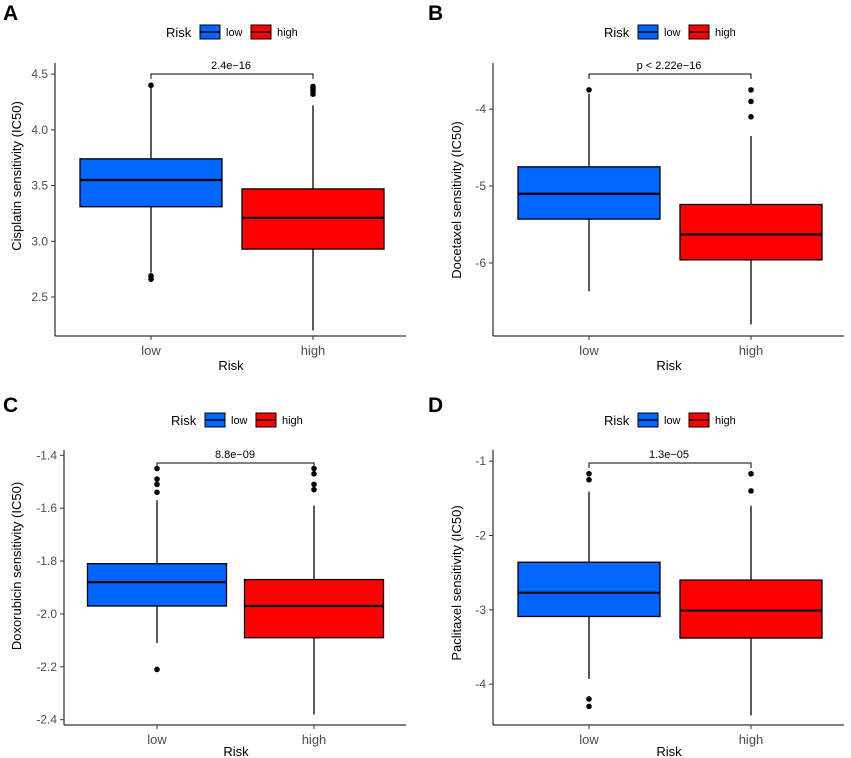 The height and width of the screenshot is (758, 851). Describe the element at coordinates (669, 66) in the screenshot. I see `p-value-label: p < 2.22e−16` at that location.